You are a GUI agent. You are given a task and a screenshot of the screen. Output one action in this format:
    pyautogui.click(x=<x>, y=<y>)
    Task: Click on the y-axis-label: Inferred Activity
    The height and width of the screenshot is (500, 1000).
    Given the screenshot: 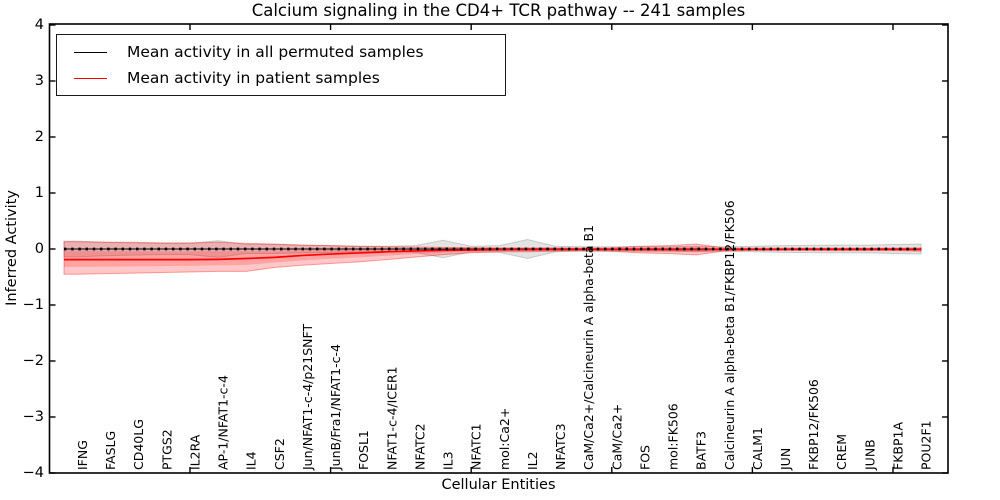 What is the action you would take?
    pyautogui.click(x=12, y=248)
    